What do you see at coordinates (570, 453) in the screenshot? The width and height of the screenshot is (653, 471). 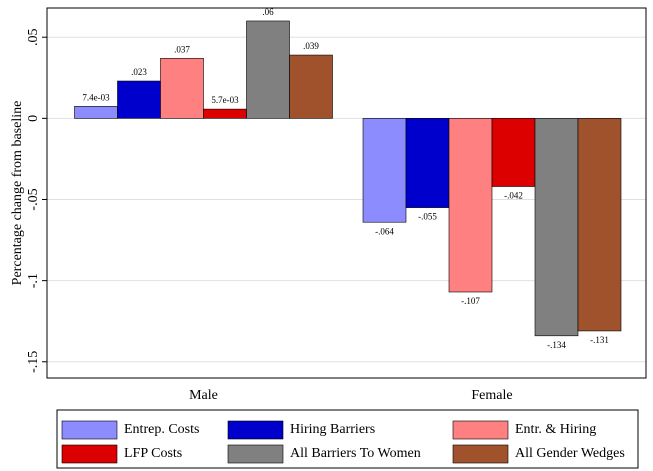 I see `legend-label: All Gender Wedges` at bounding box center [570, 453].